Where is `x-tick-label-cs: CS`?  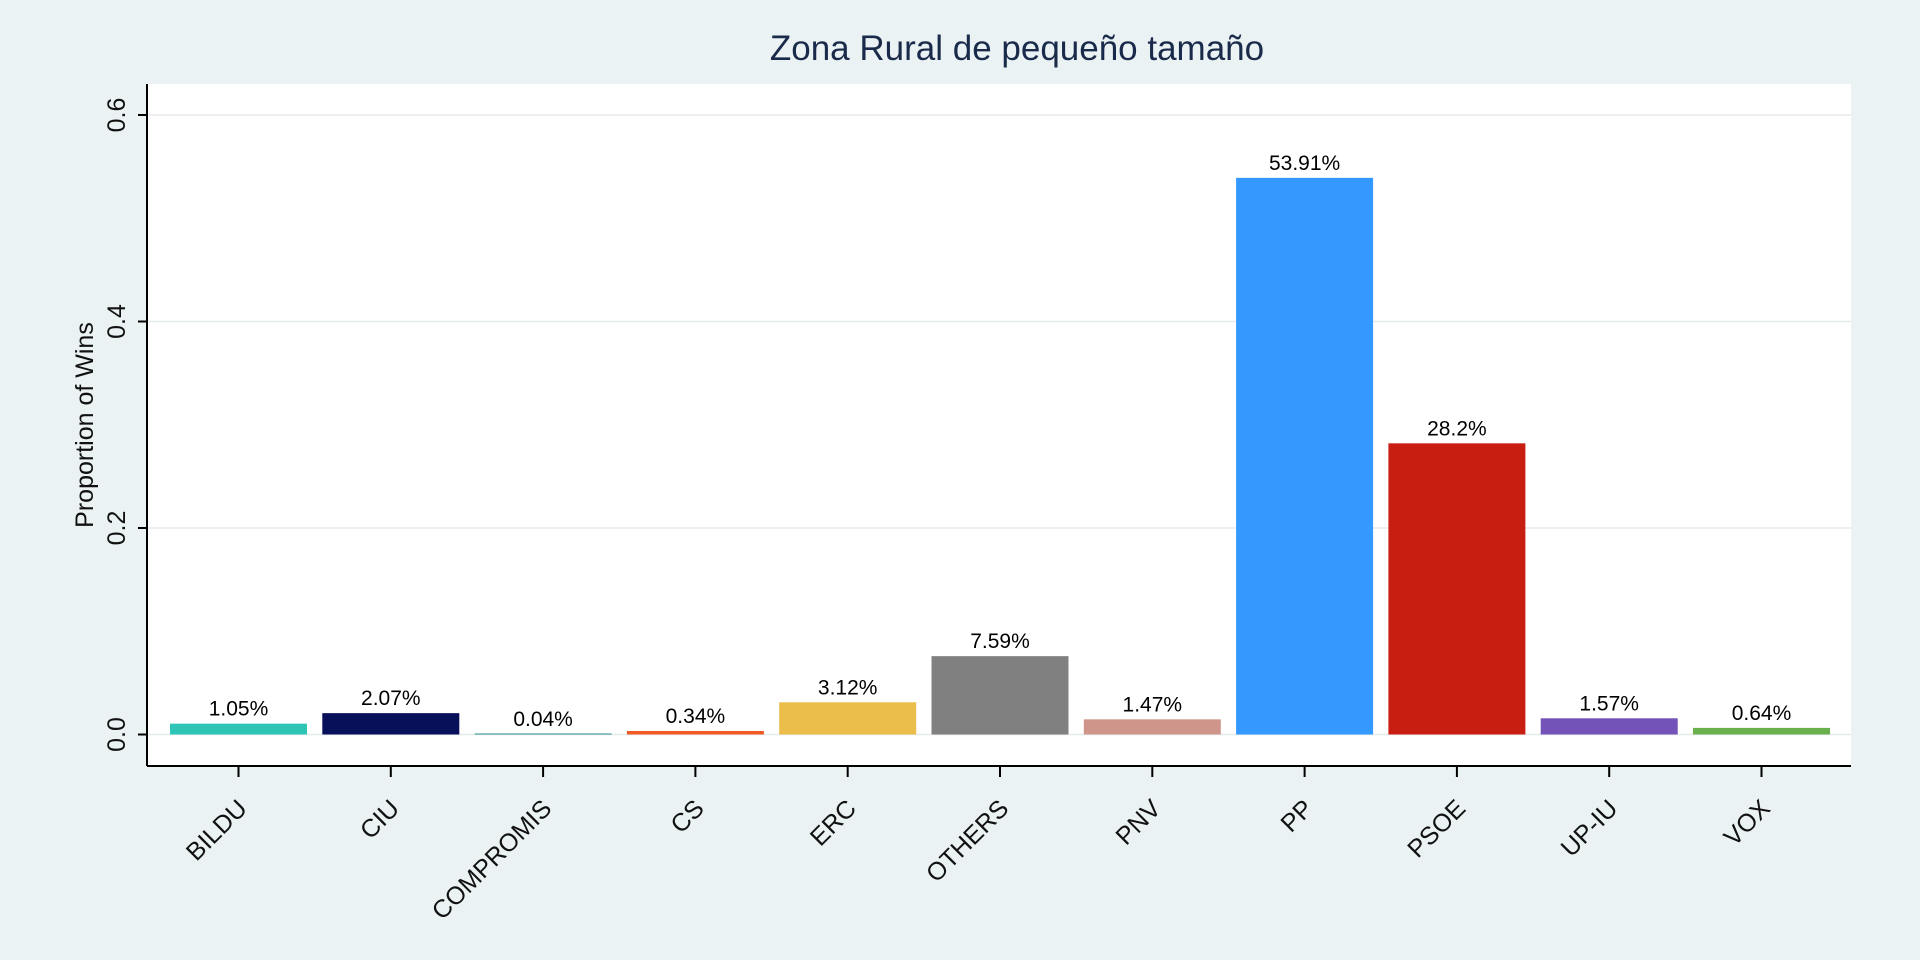
x-tick-label-cs: CS is located at coordinates (687, 816).